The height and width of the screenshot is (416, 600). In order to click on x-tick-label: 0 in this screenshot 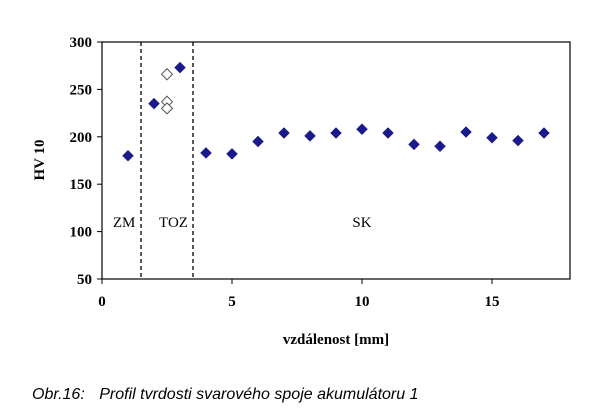, I will do `click(102, 302)`.